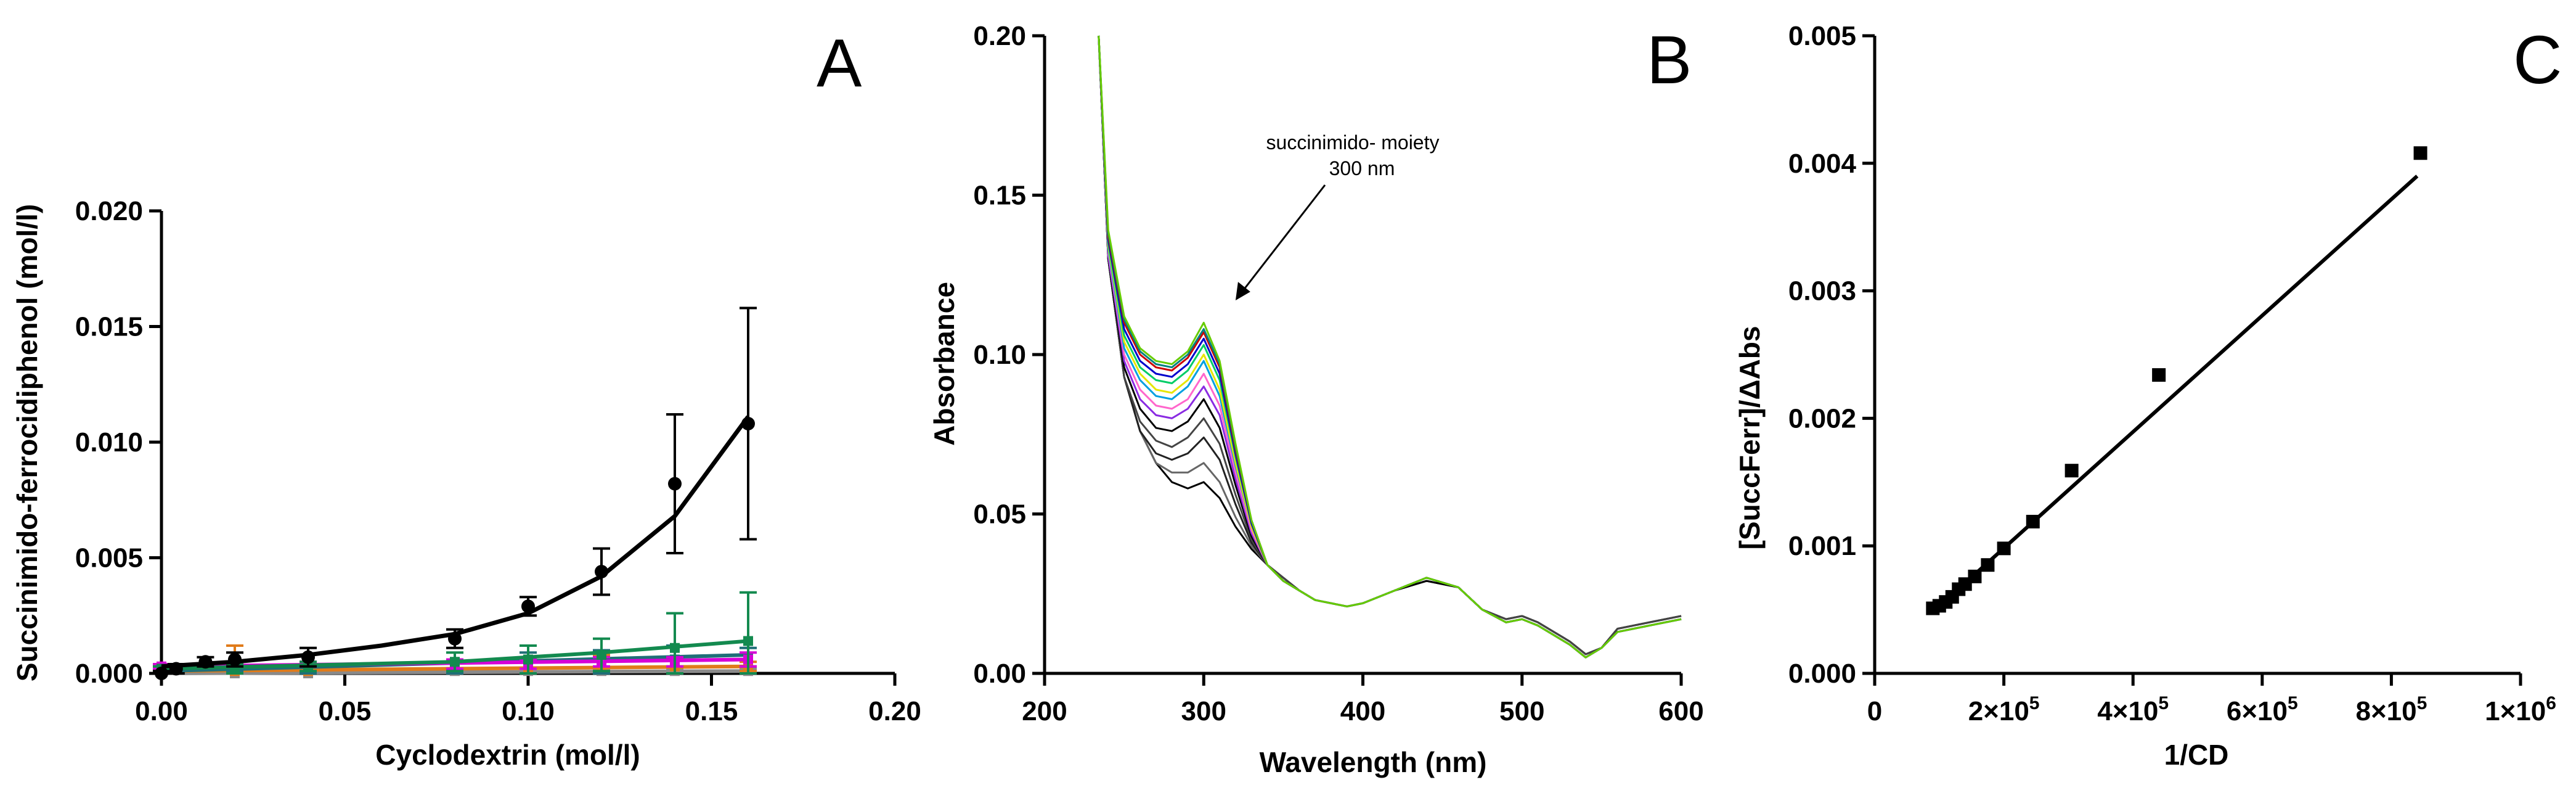  I want to click on panel-b-y-tick-label: 0.20, so click(999, 36).